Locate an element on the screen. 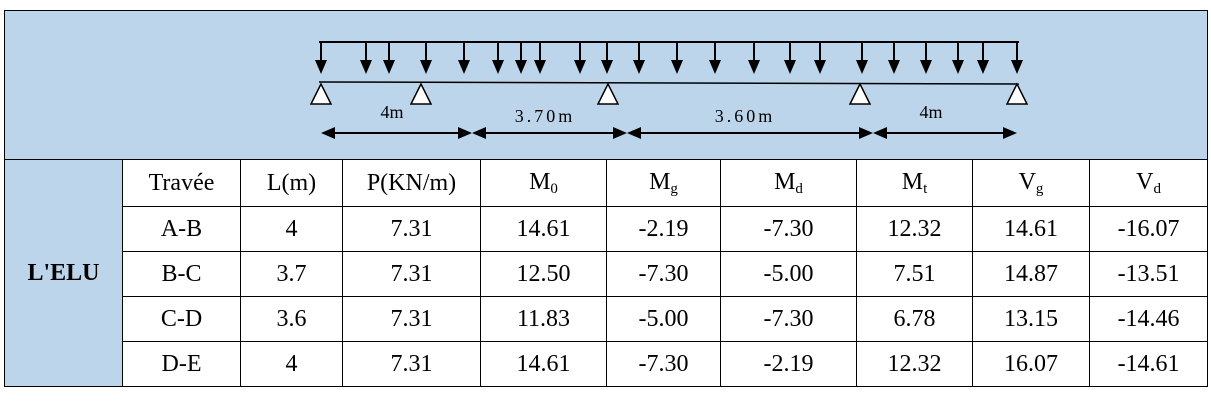  span-label-1: 4m is located at coordinates (391, 112).